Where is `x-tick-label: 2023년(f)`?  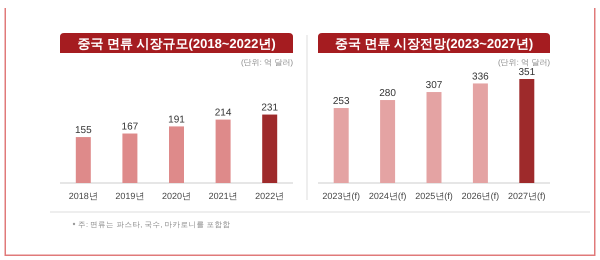 x-tick-label: 2023년(f) is located at coordinates (341, 196).